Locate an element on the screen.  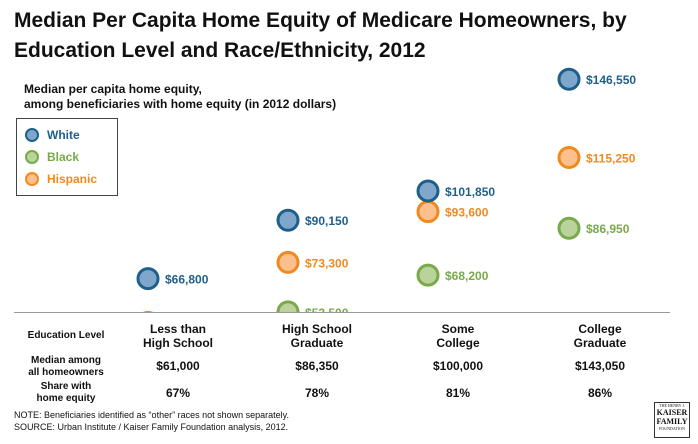
legend-item-white: White is located at coordinates (52, 135).